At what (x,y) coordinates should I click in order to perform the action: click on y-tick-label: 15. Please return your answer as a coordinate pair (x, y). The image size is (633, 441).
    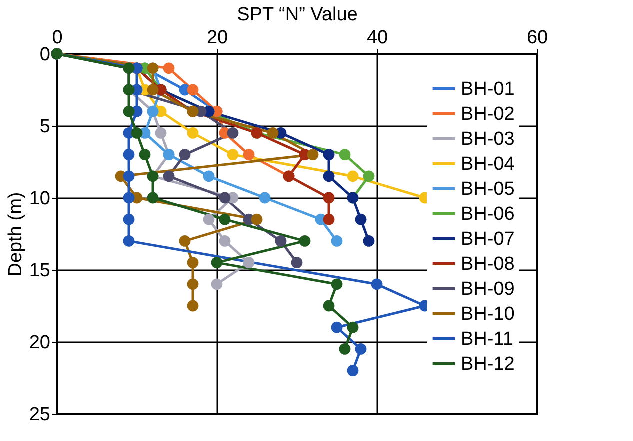
    Looking at the image, I should click on (39, 271).